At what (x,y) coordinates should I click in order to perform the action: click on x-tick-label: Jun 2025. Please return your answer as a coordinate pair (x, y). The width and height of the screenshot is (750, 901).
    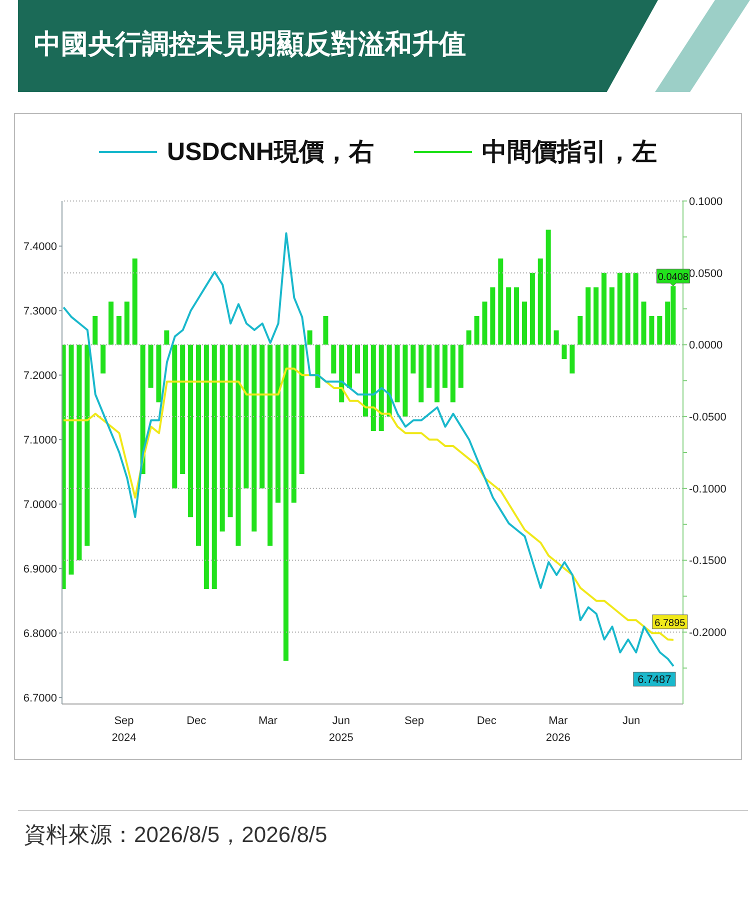
    Looking at the image, I should click on (341, 729).